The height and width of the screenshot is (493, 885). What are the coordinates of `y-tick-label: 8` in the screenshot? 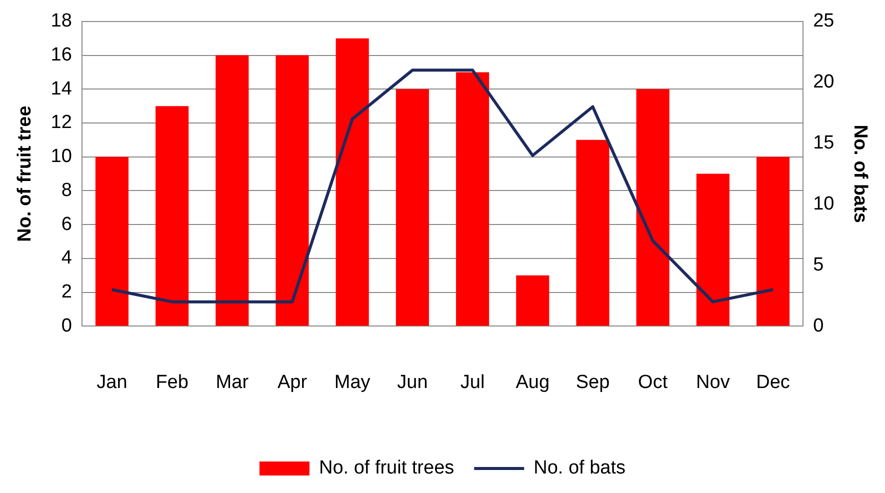 It's located at (66, 190).